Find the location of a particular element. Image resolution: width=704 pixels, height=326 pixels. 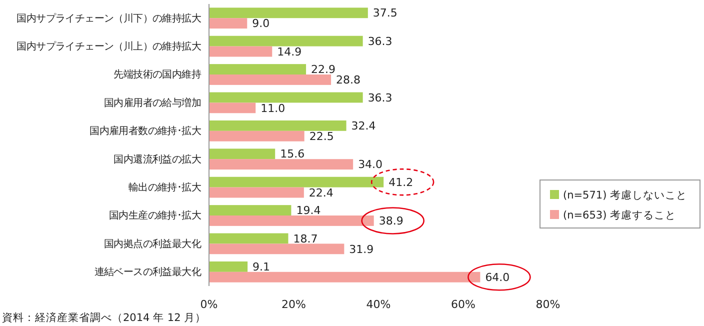

data-label: 15.6 is located at coordinates (292, 154).